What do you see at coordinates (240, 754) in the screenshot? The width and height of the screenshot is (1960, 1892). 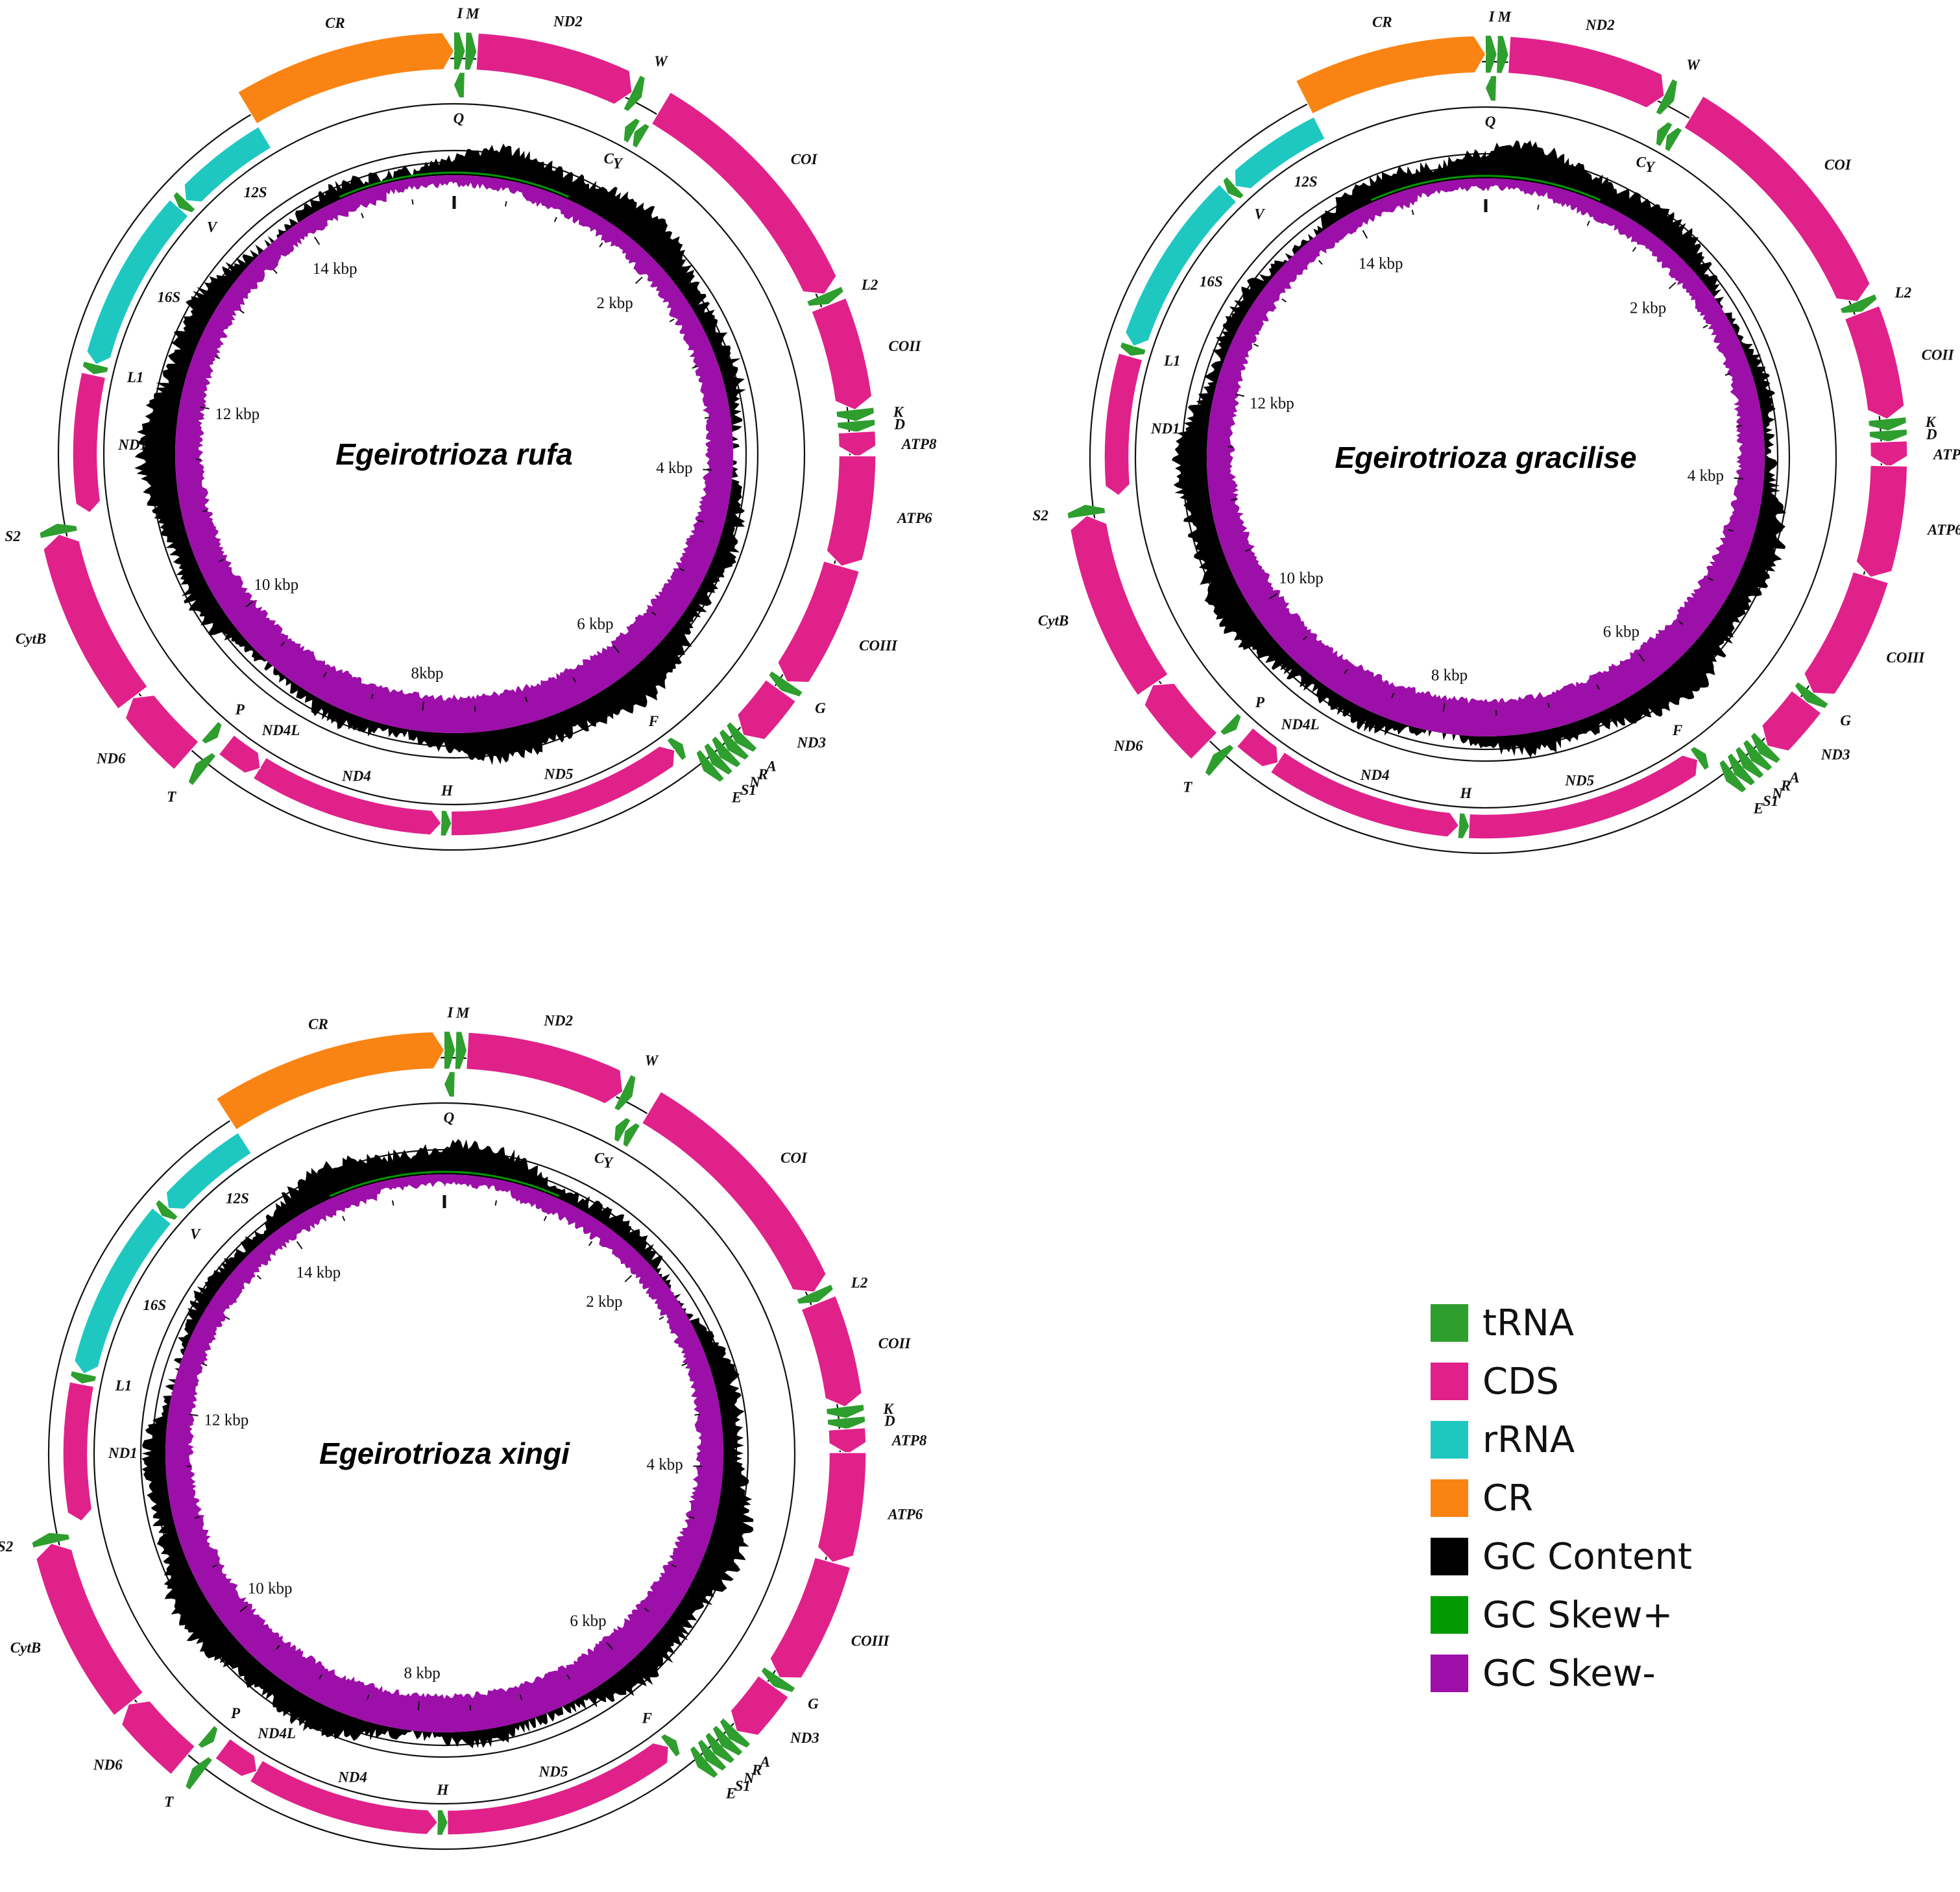 I see `feature-nd4l` at bounding box center [240, 754].